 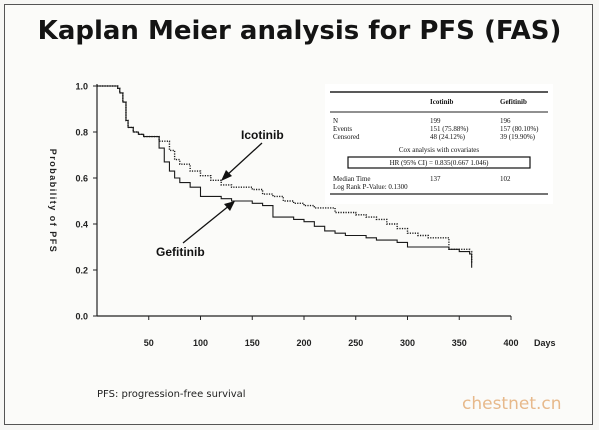 I want to click on chart-annotations: Icotinib Gefitinib, so click(x=220, y=193).